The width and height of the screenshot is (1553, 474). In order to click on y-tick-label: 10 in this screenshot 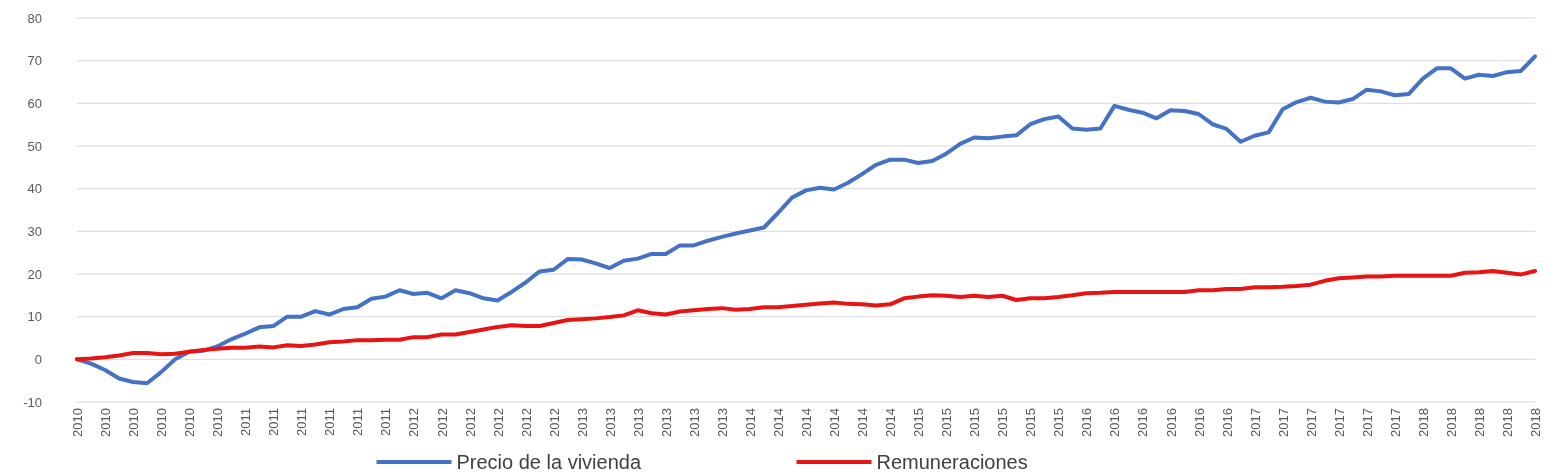, I will do `click(34, 317)`.